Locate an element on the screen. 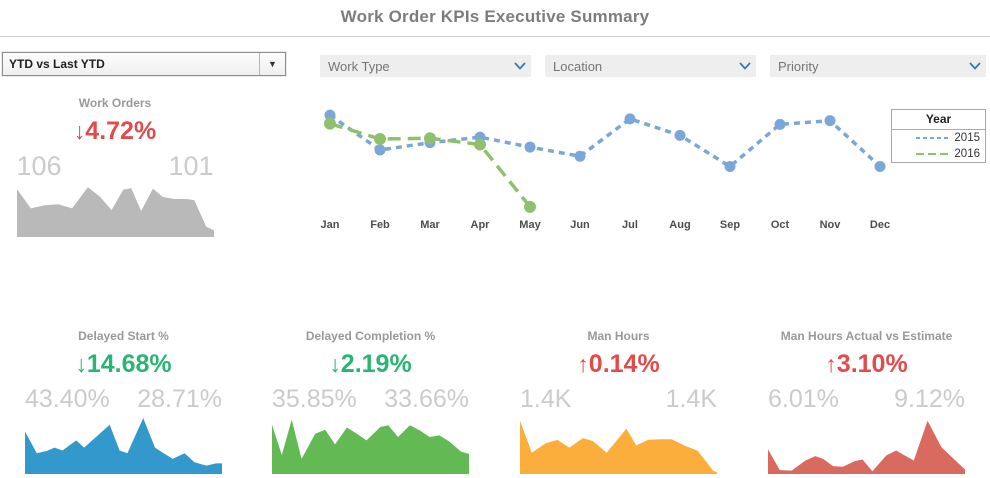 Image resolution: width=990 pixels, height=478 pixels. month-label-jun: Jun is located at coordinates (580, 225).